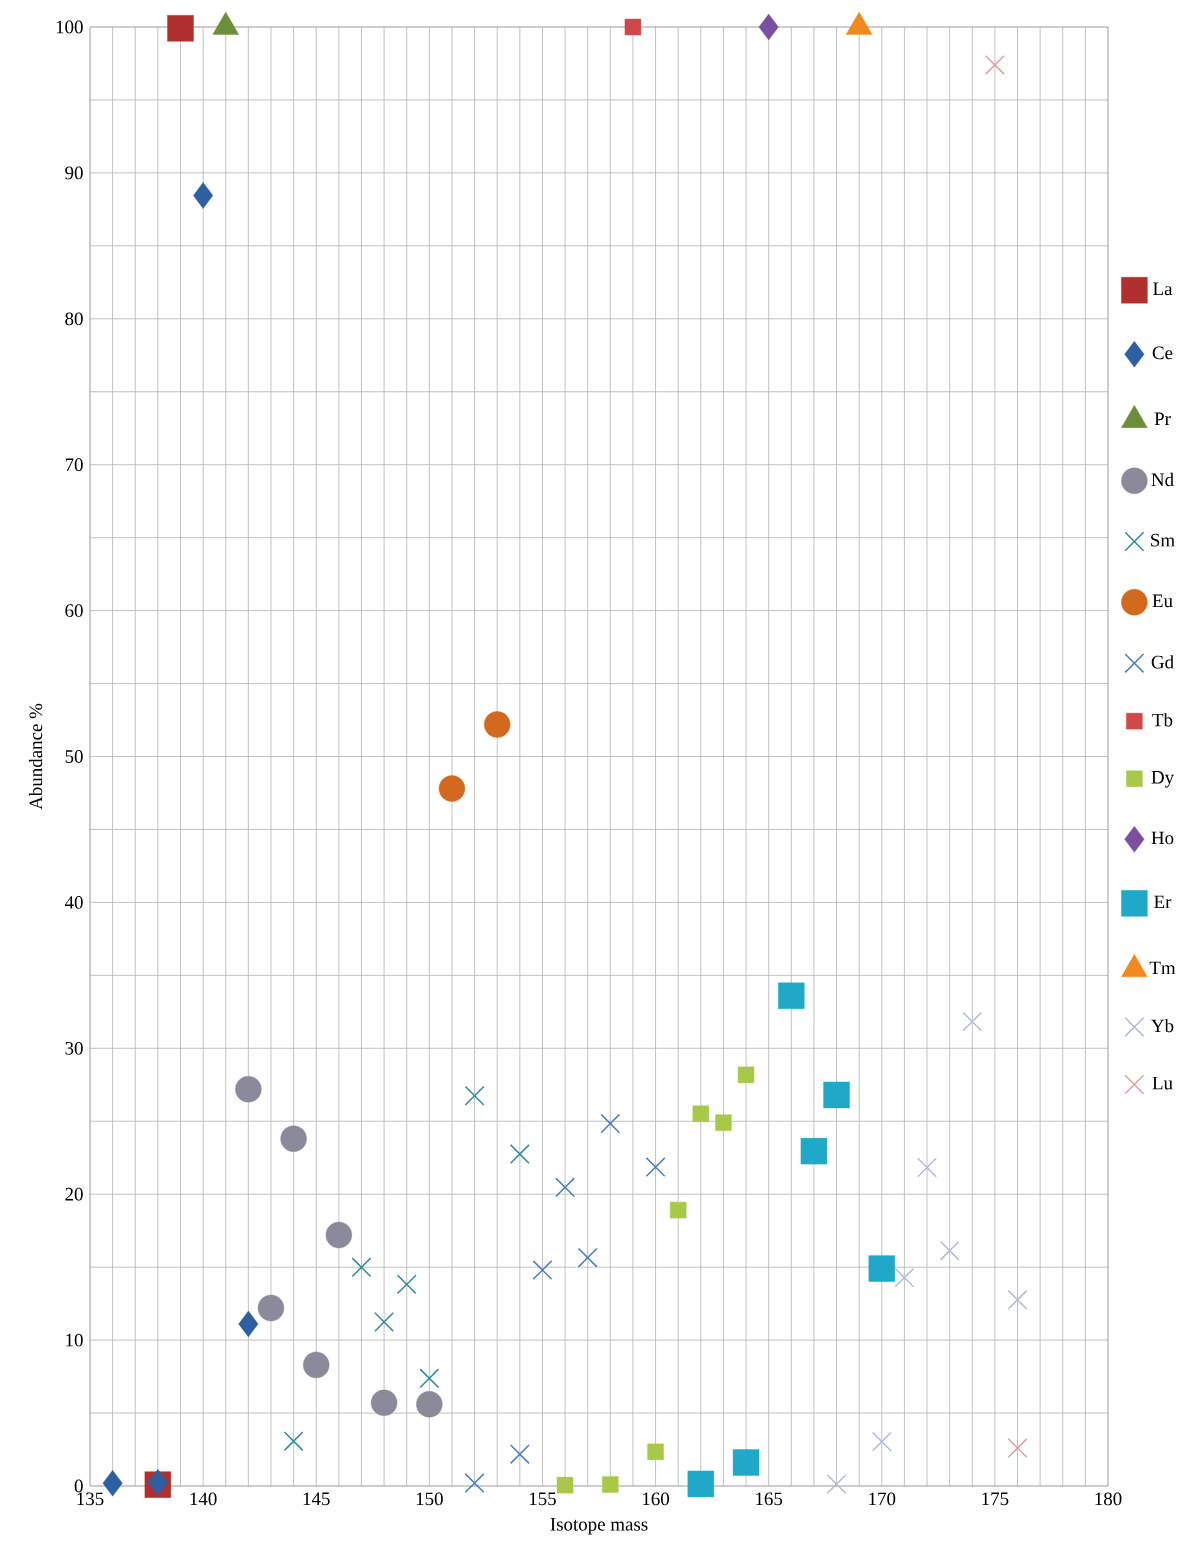 This screenshot has height=1558, width=1181. Describe the element at coordinates (1108, 1499) in the screenshot. I see `x-tick-label: 180` at that location.